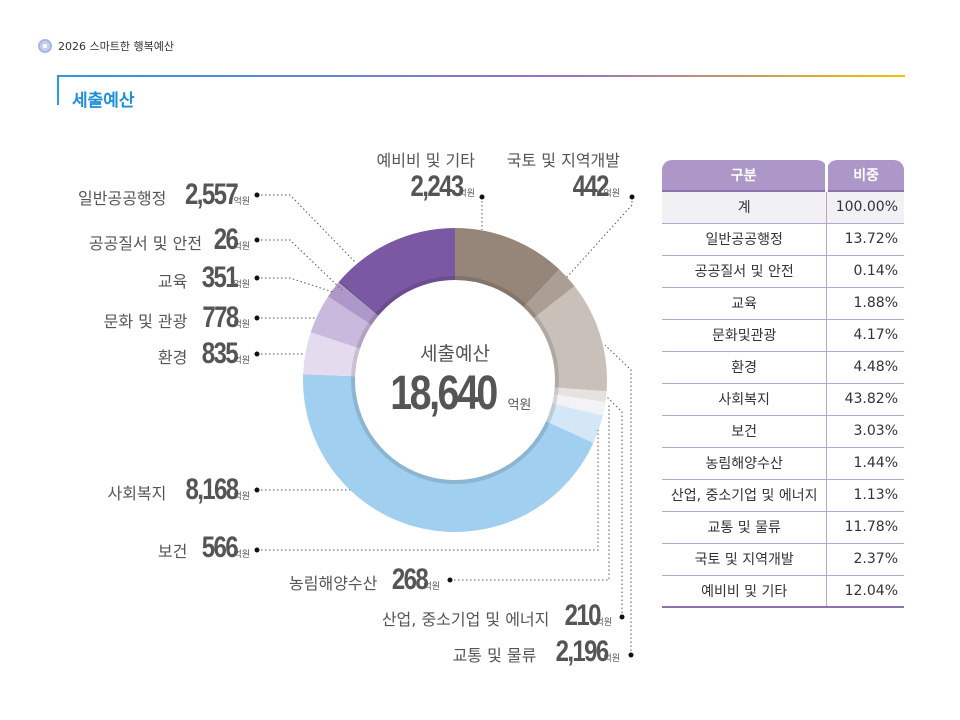 The width and height of the screenshot is (960, 720). I want to click on slice-label: 일반공공행정 2,557억원, so click(164, 195).